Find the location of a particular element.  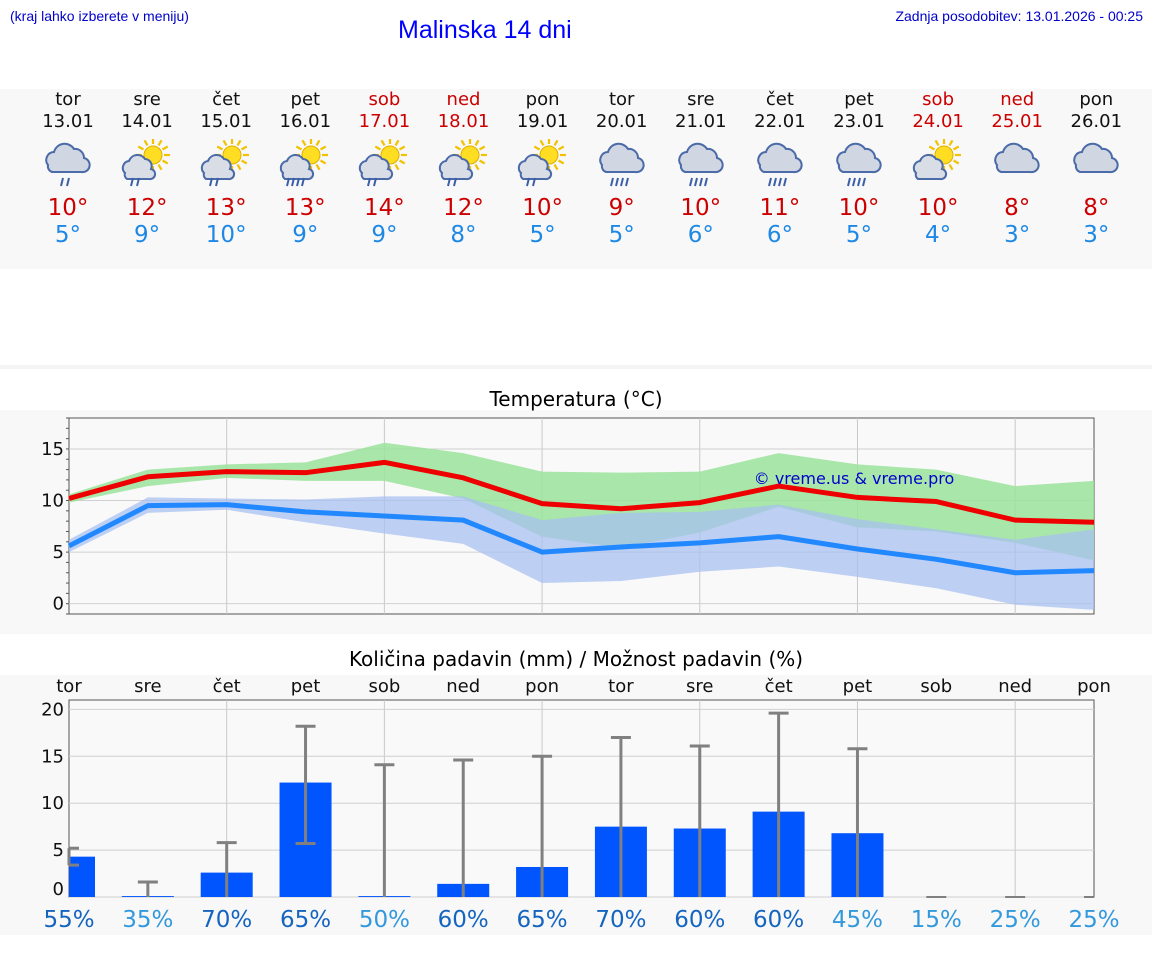

day-column: pet 16.01 13° 9° is located at coordinates (305, 169).